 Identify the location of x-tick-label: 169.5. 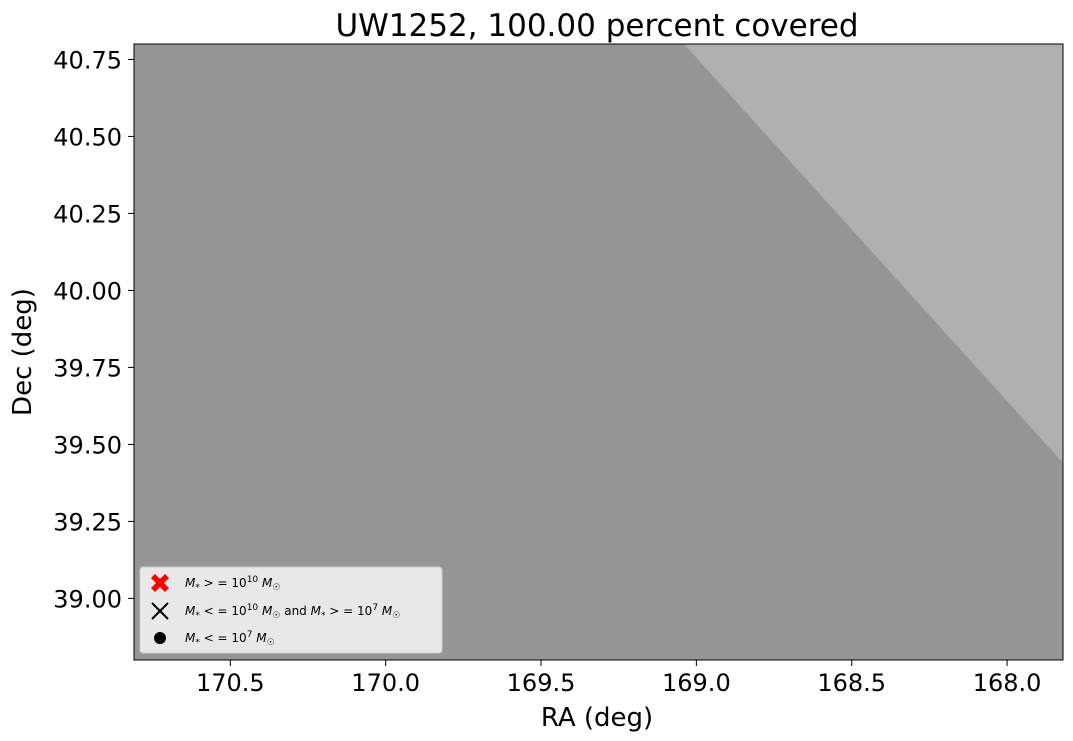
(541, 683).